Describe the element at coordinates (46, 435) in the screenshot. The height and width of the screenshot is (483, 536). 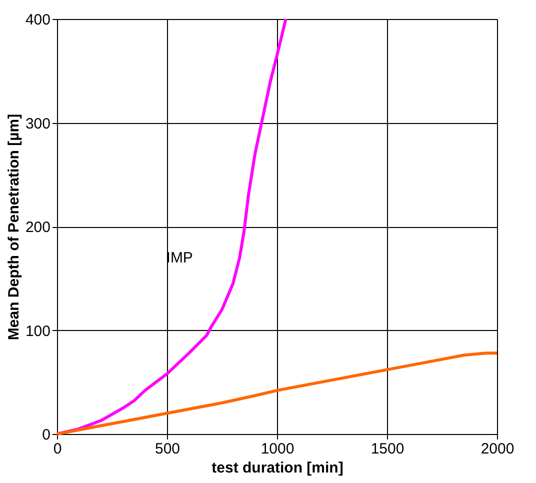
I see `y-tick-label: 0` at that location.